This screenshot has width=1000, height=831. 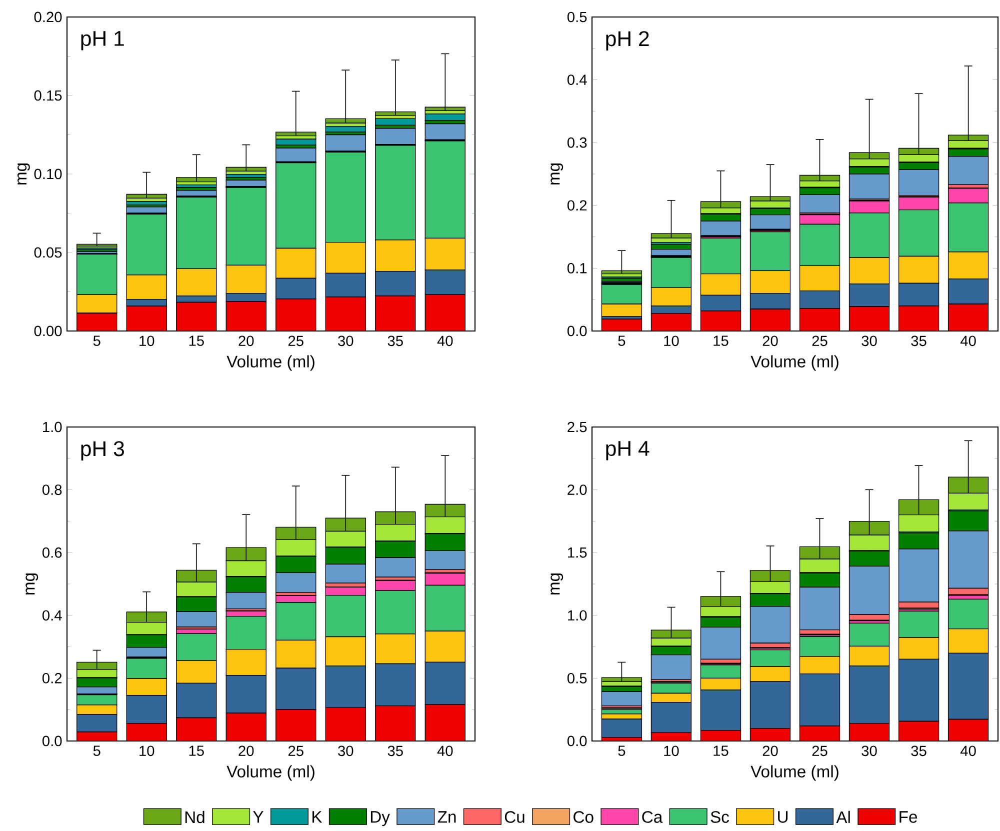 What do you see at coordinates (317, 817) in the screenshot?
I see `legend-label: K` at bounding box center [317, 817].